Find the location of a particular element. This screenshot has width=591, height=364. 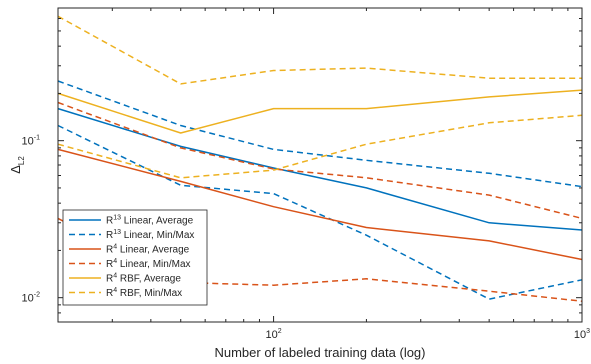

legend-entry-label: R4 Linear, Min/Max is located at coordinates (148, 264).